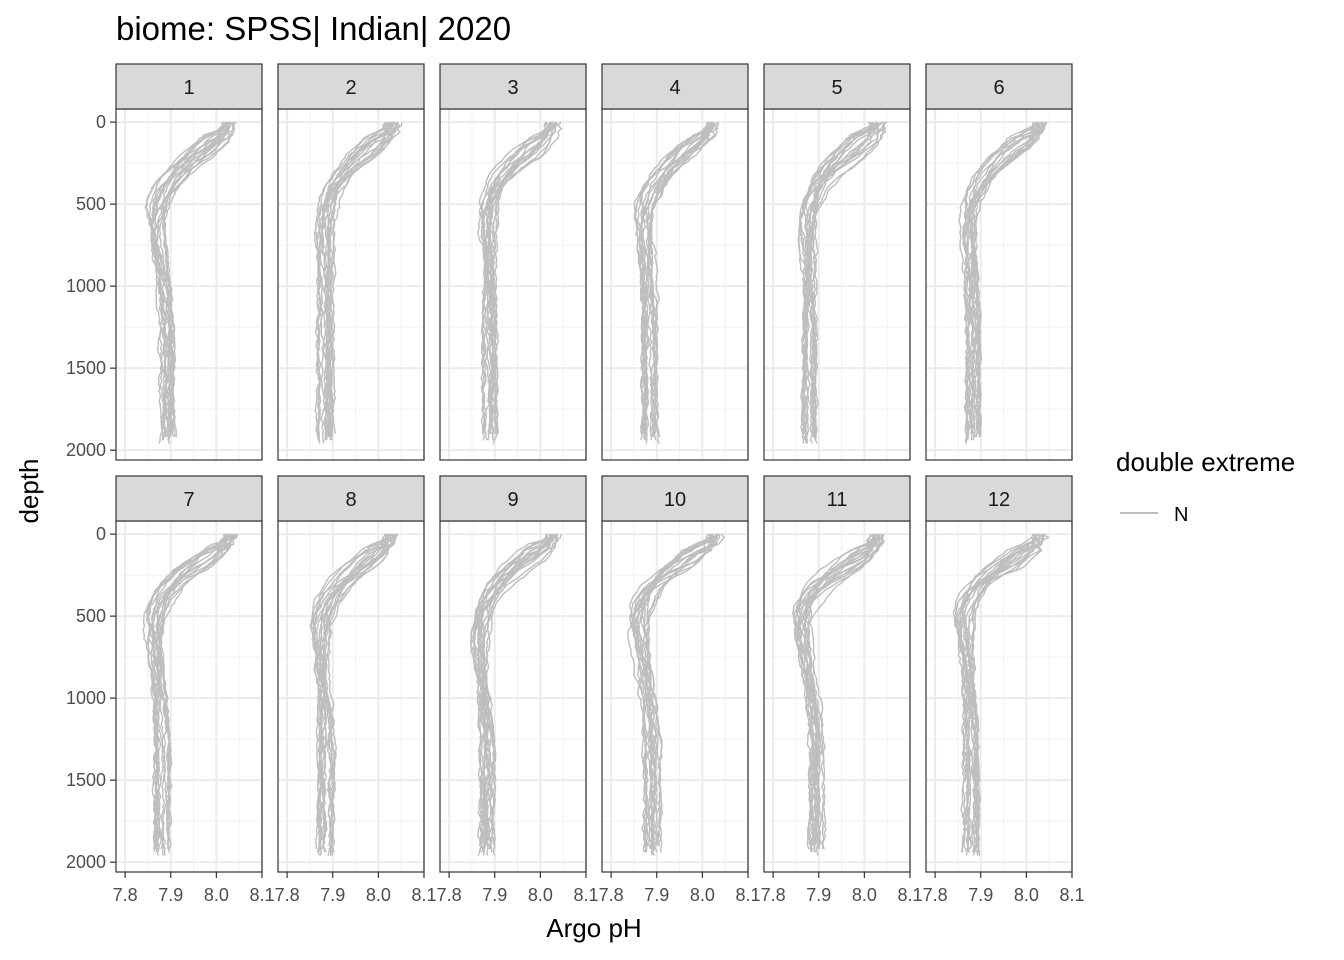 Image resolution: width=1344 pixels, height=960 pixels. I want to click on strip-label: 5, so click(836, 88).